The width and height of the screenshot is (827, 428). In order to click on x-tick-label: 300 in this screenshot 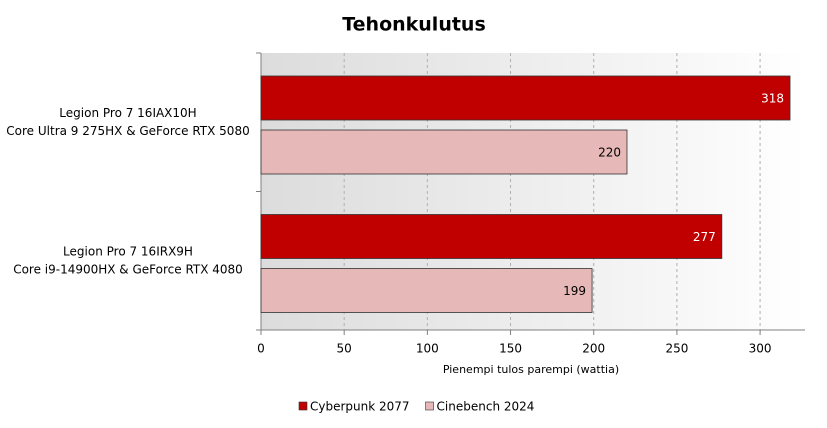, I will do `click(760, 349)`.